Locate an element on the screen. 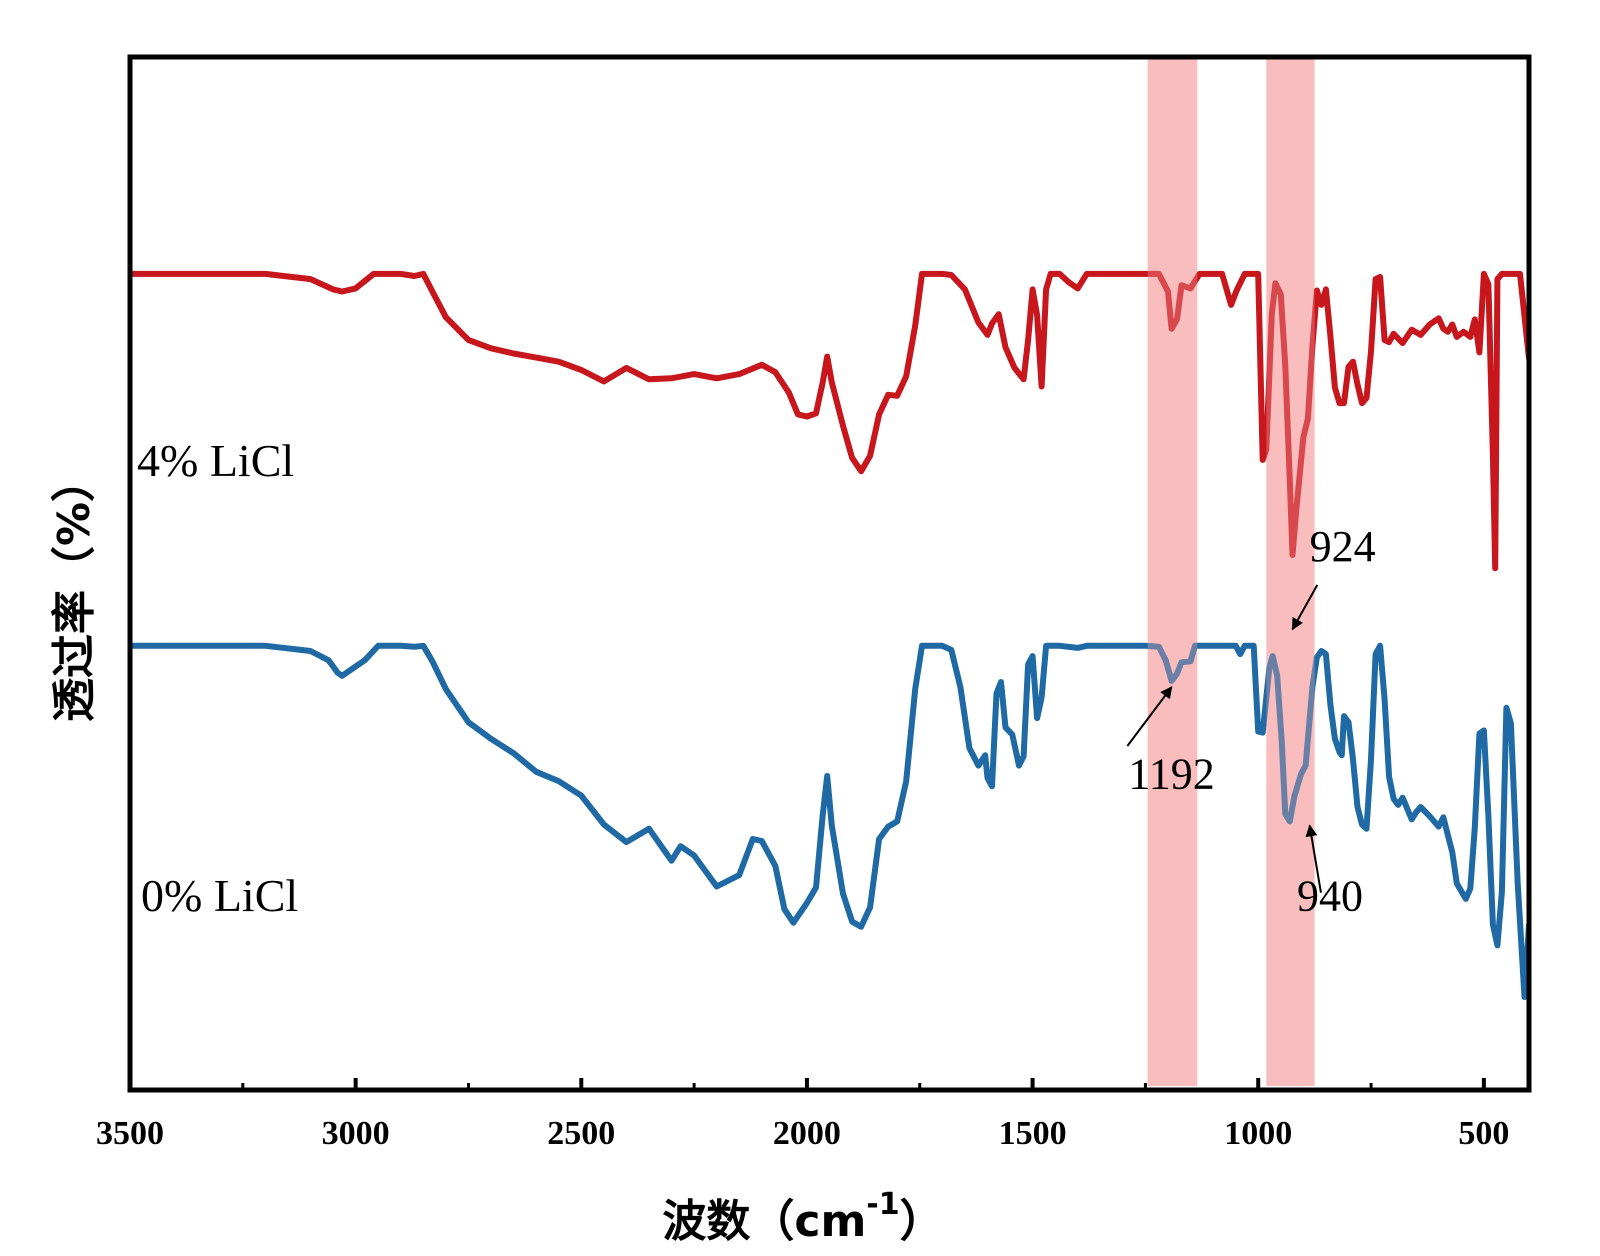 The image size is (1600, 1256). highlight-bands is located at coordinates (1231, 571).